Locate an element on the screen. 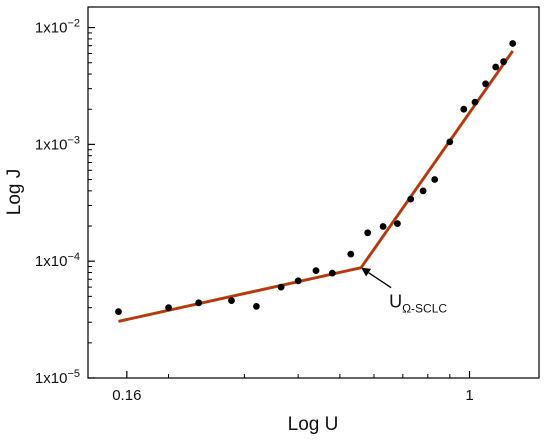  y-tick-label: 1x10⁻³ is located at coordinates (57, 143).